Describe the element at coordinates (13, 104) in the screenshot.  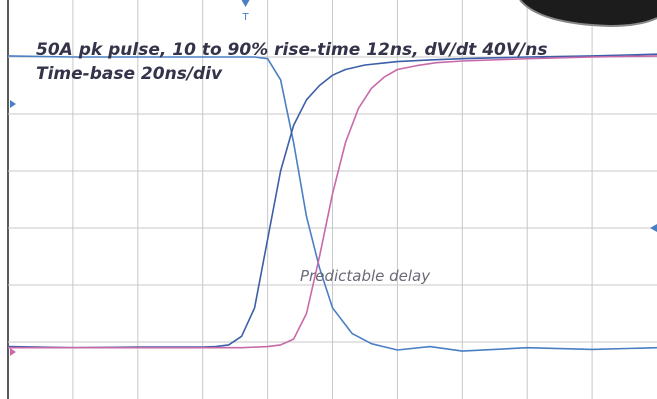
I see `ch1-marker` at that location.